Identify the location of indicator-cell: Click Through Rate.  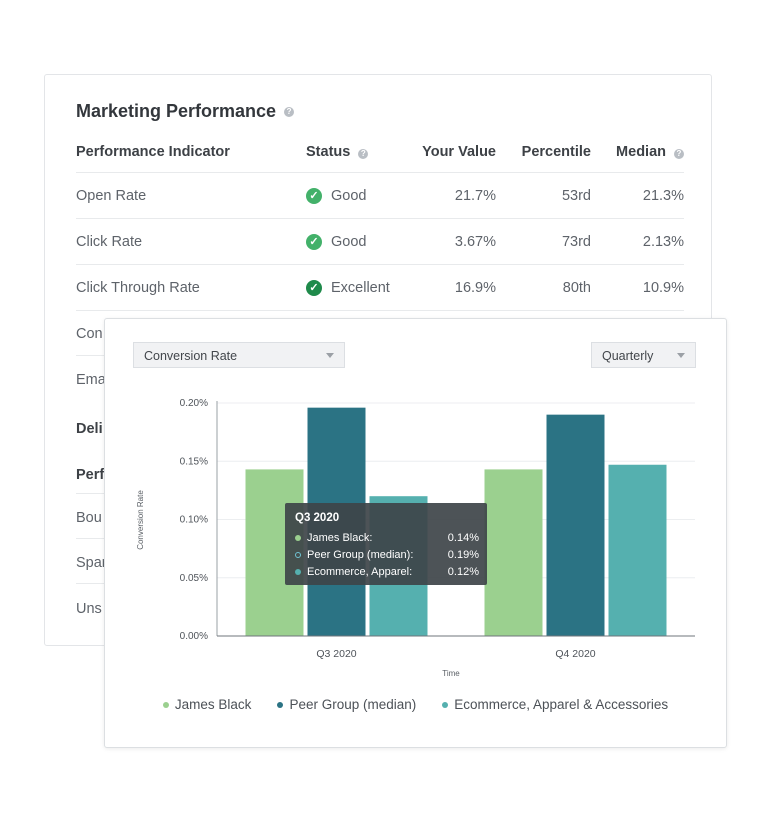
(191, 287).